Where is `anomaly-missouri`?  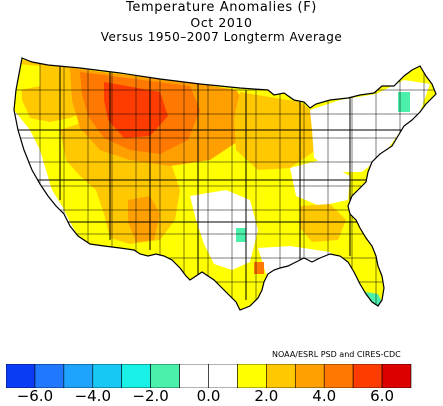
anomaly-missouri is located at coordinates (241, 235).